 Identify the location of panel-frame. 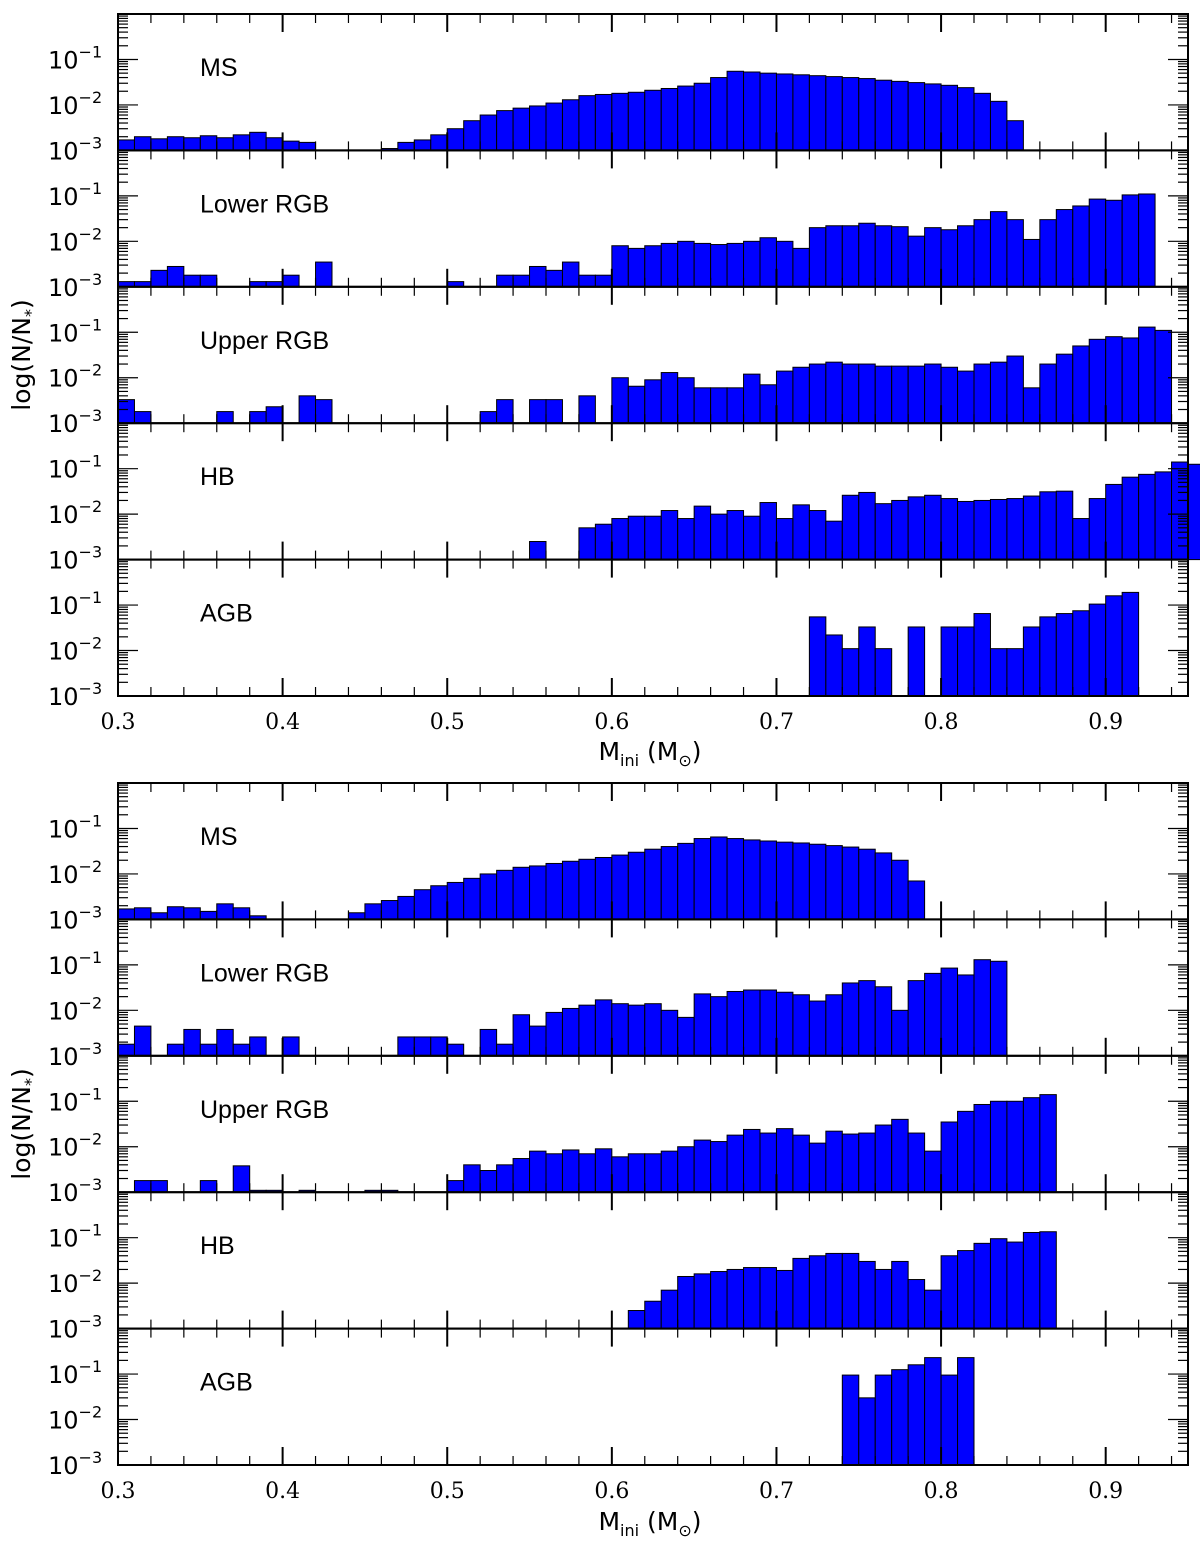
(653, 627).